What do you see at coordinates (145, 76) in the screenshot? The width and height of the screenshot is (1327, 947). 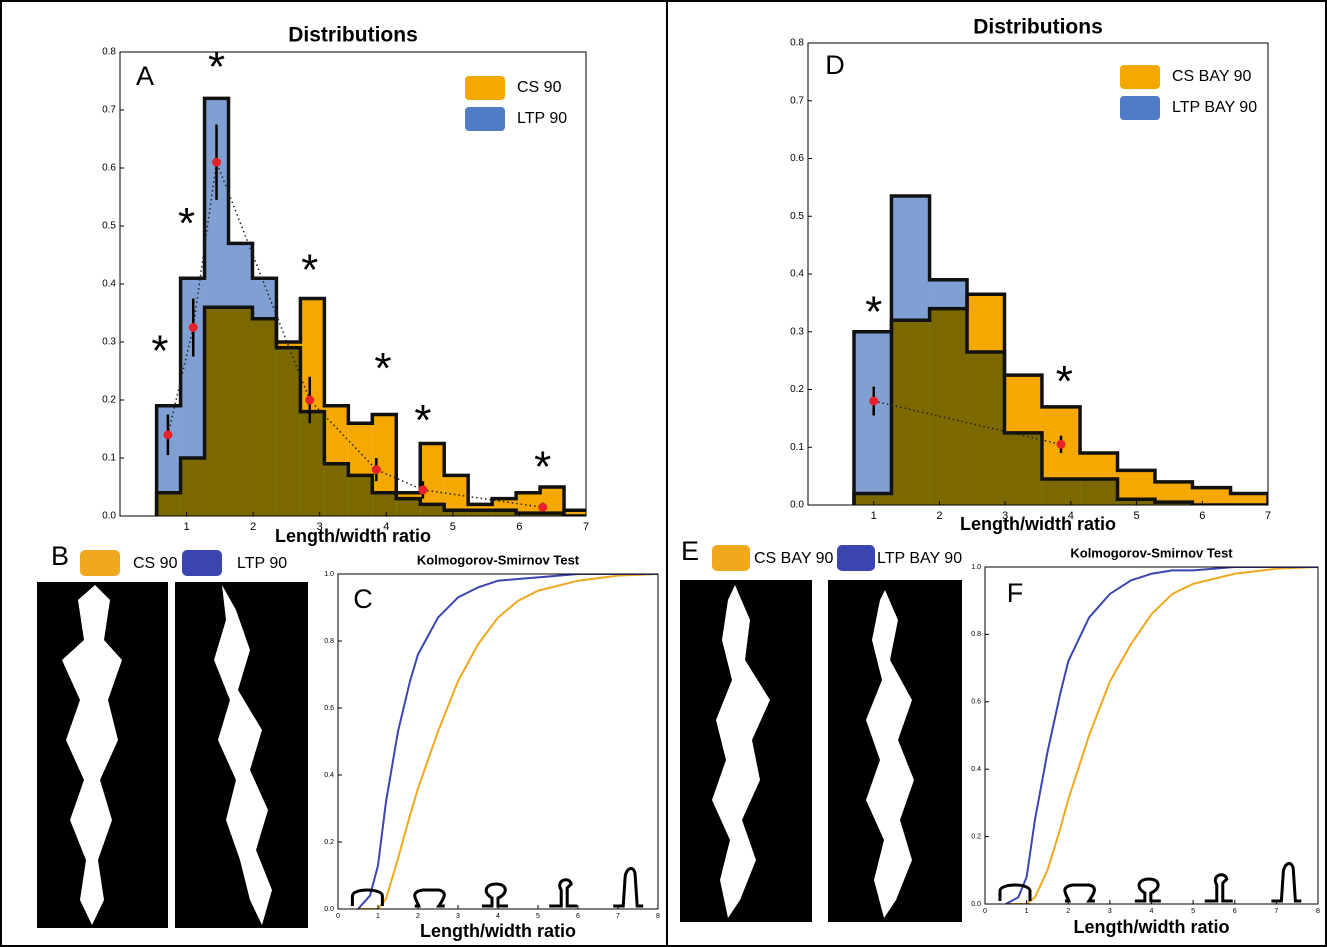 I see `panel-letter: A` at bounding box center [145, 76].